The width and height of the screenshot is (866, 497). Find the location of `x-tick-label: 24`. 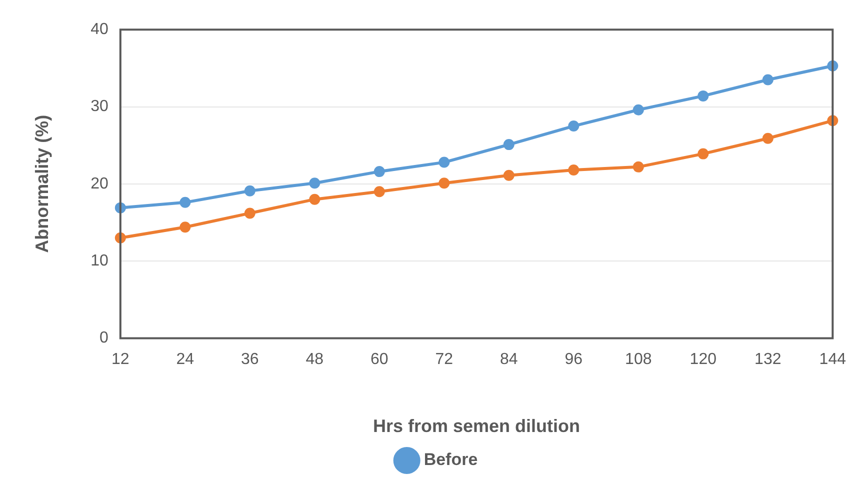

x-tick-label: 24 is located at coordinates (185, 359).